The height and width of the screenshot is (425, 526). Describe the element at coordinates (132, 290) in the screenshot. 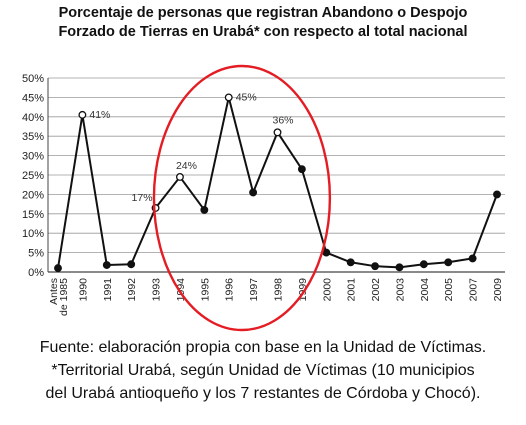

I see `x-tick-label: 1992` at that location.